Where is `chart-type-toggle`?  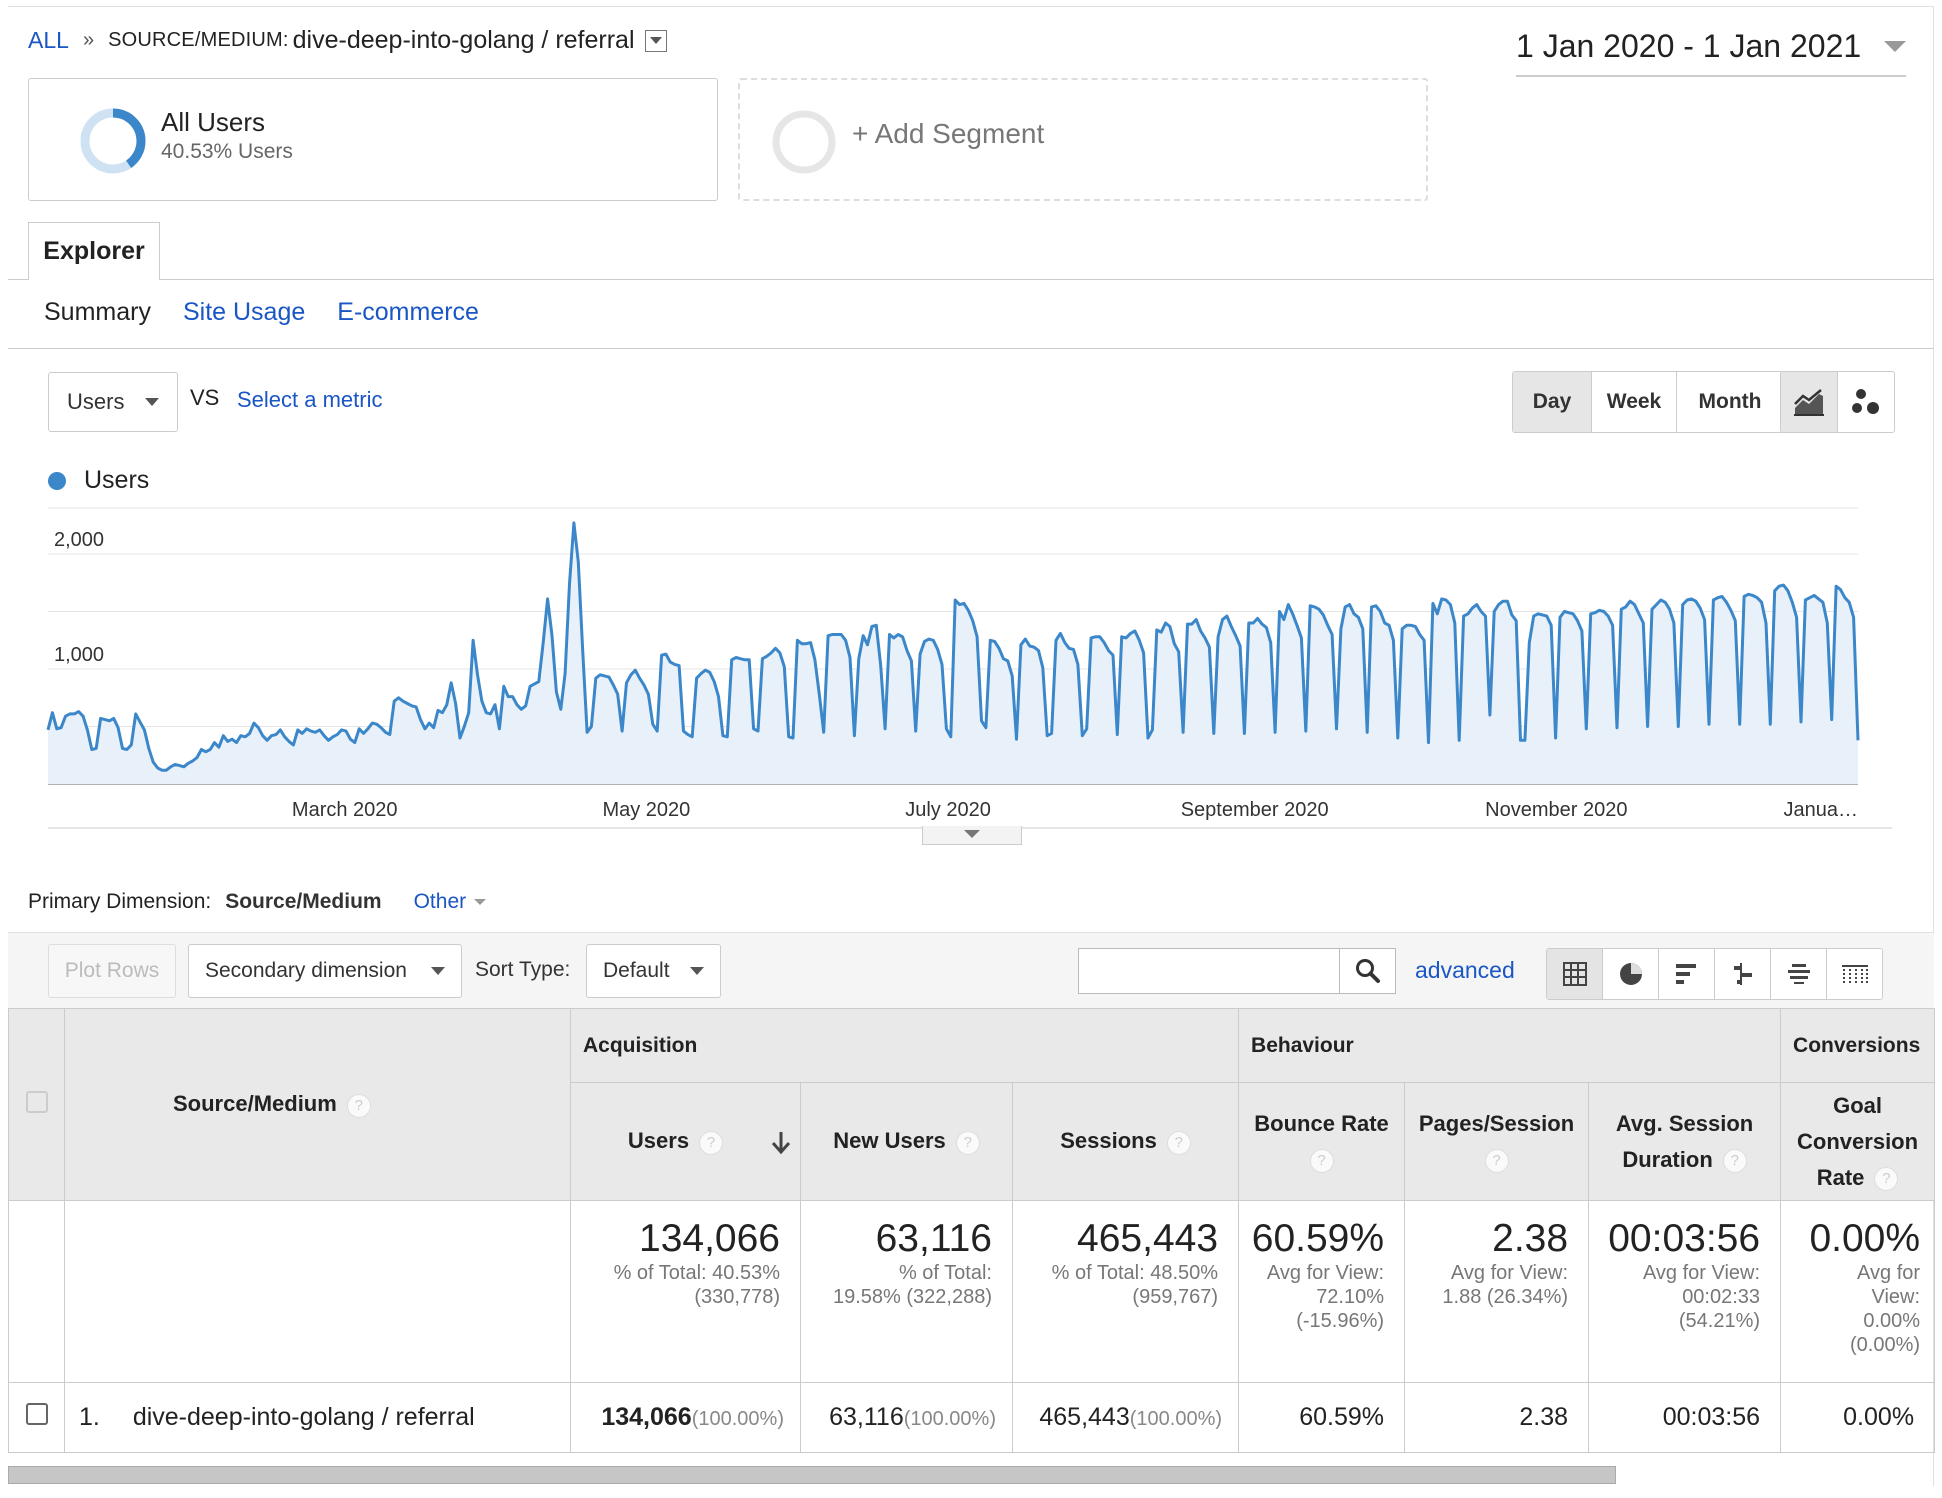 chart-type-toggle is located at coordinates (1837, 402).